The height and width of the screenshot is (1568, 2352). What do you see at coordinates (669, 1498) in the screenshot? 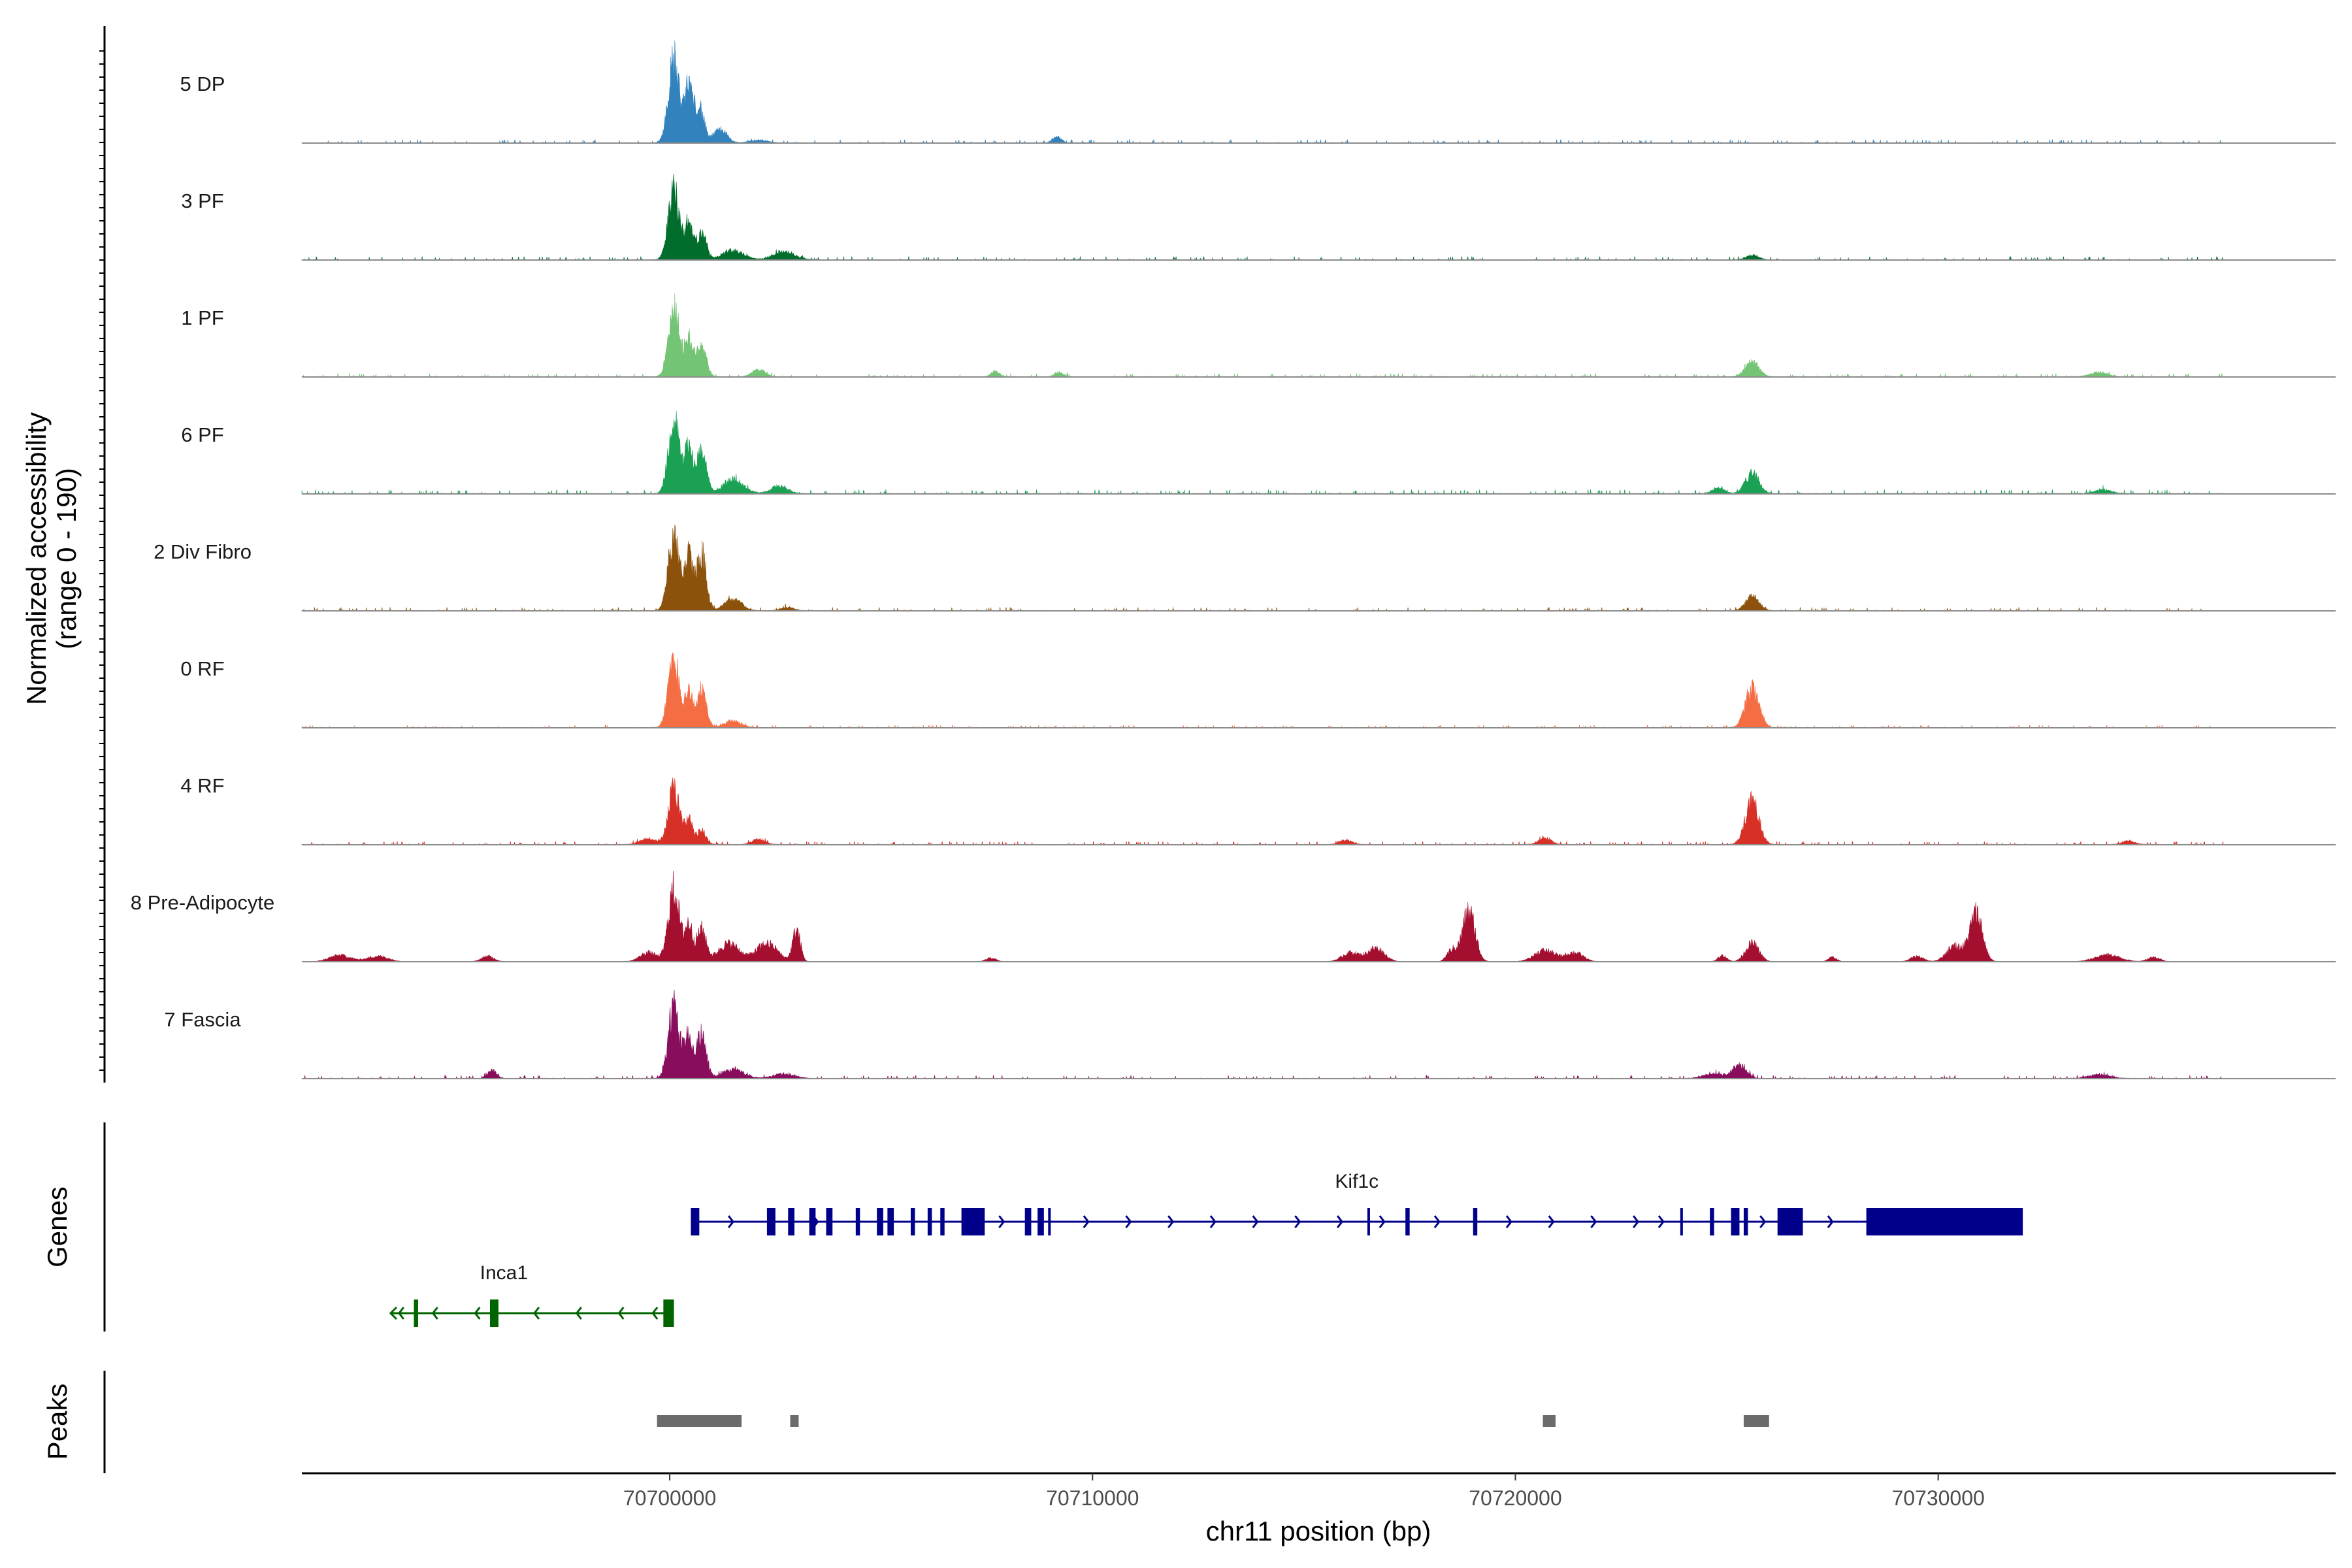
I see `x-tick-label: 70700000` at bounding box center [669, 1498].